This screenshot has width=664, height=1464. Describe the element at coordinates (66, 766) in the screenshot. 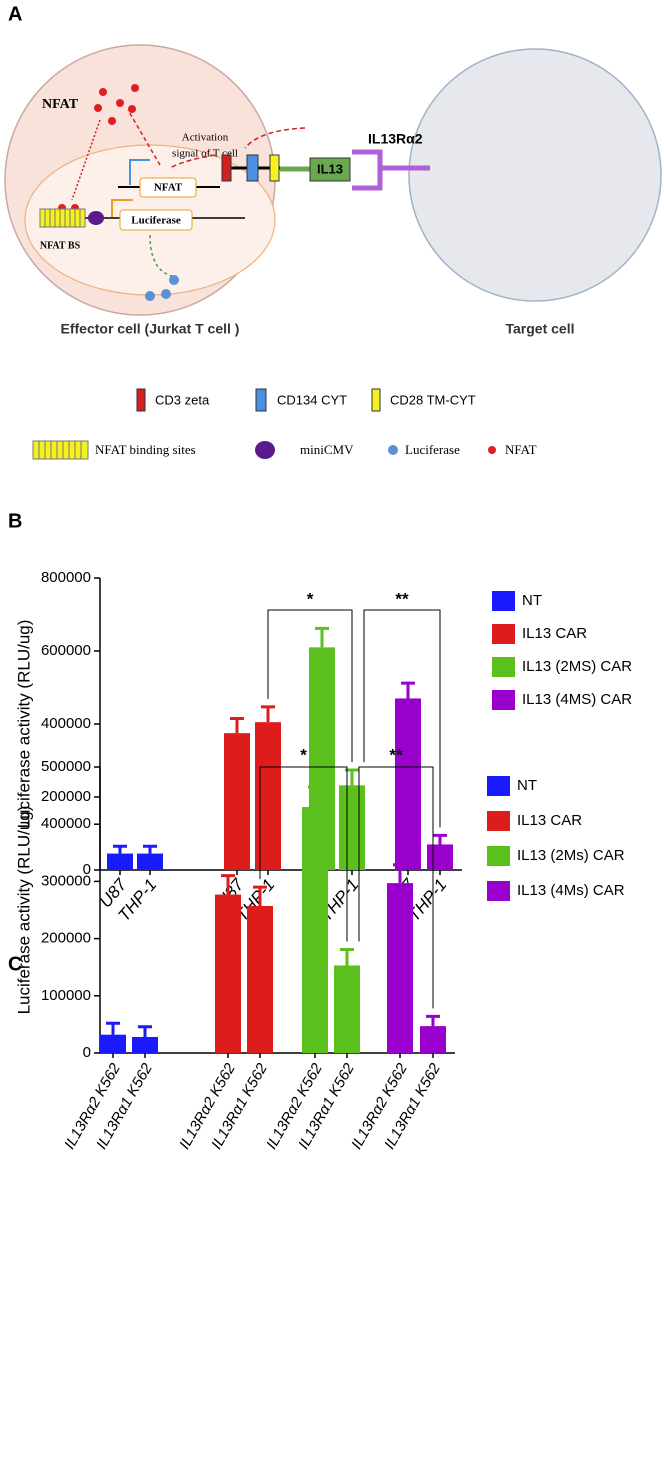

I see `y-tick-label: 500000` at that location.